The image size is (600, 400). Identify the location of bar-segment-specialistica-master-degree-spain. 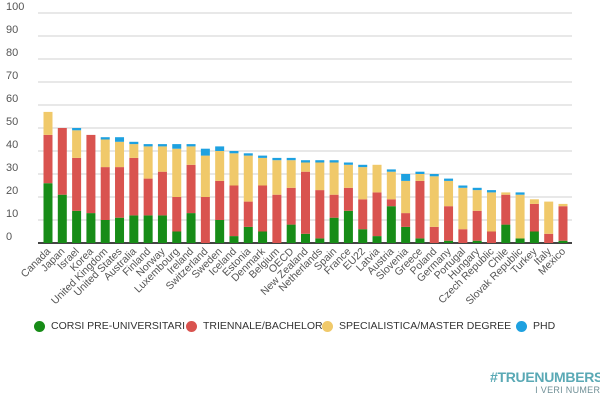
(334, 178).